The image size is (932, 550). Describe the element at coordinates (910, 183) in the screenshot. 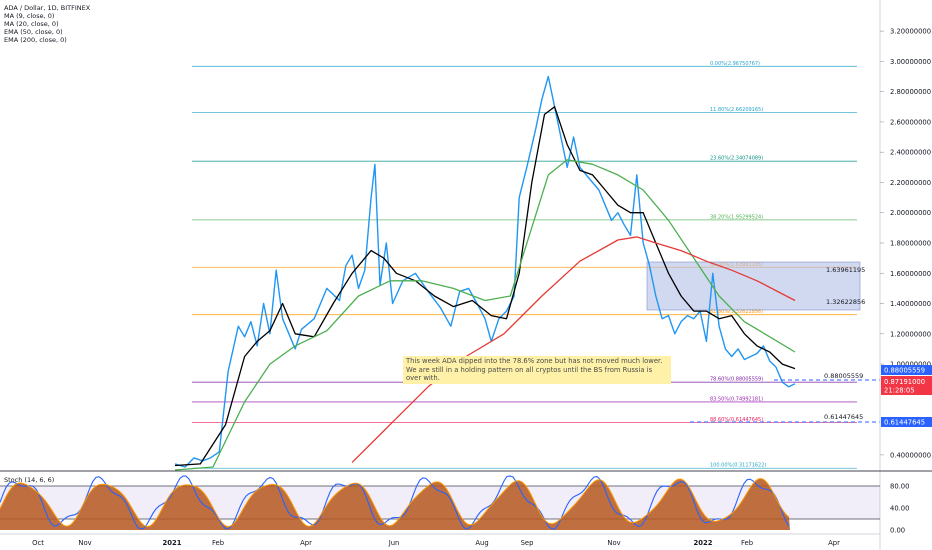

I see `price-tick-5: 2.20000000` at that location.